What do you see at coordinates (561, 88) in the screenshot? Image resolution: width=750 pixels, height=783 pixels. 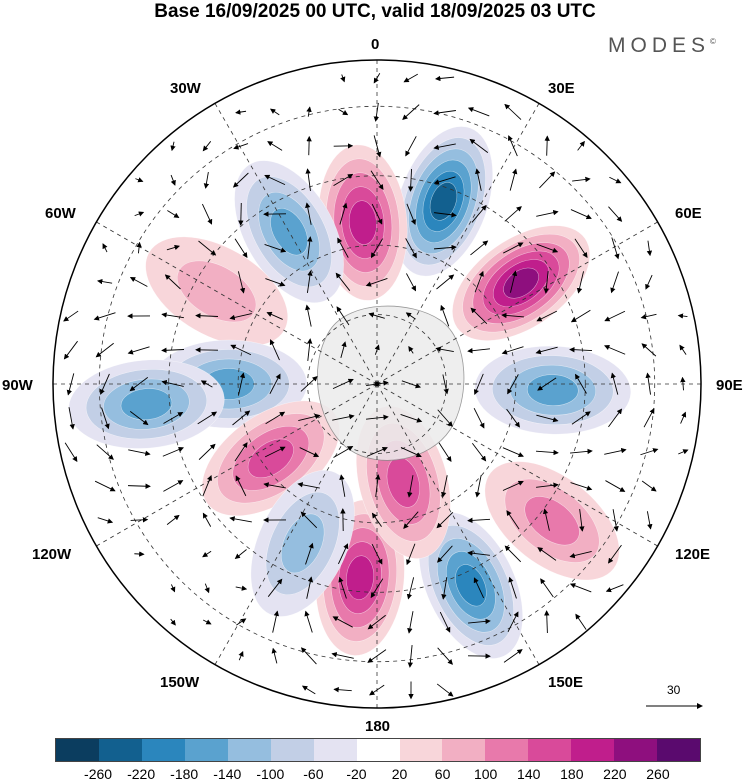 I see `lon-label-30e: 30E` at bounding box center [561, 88].